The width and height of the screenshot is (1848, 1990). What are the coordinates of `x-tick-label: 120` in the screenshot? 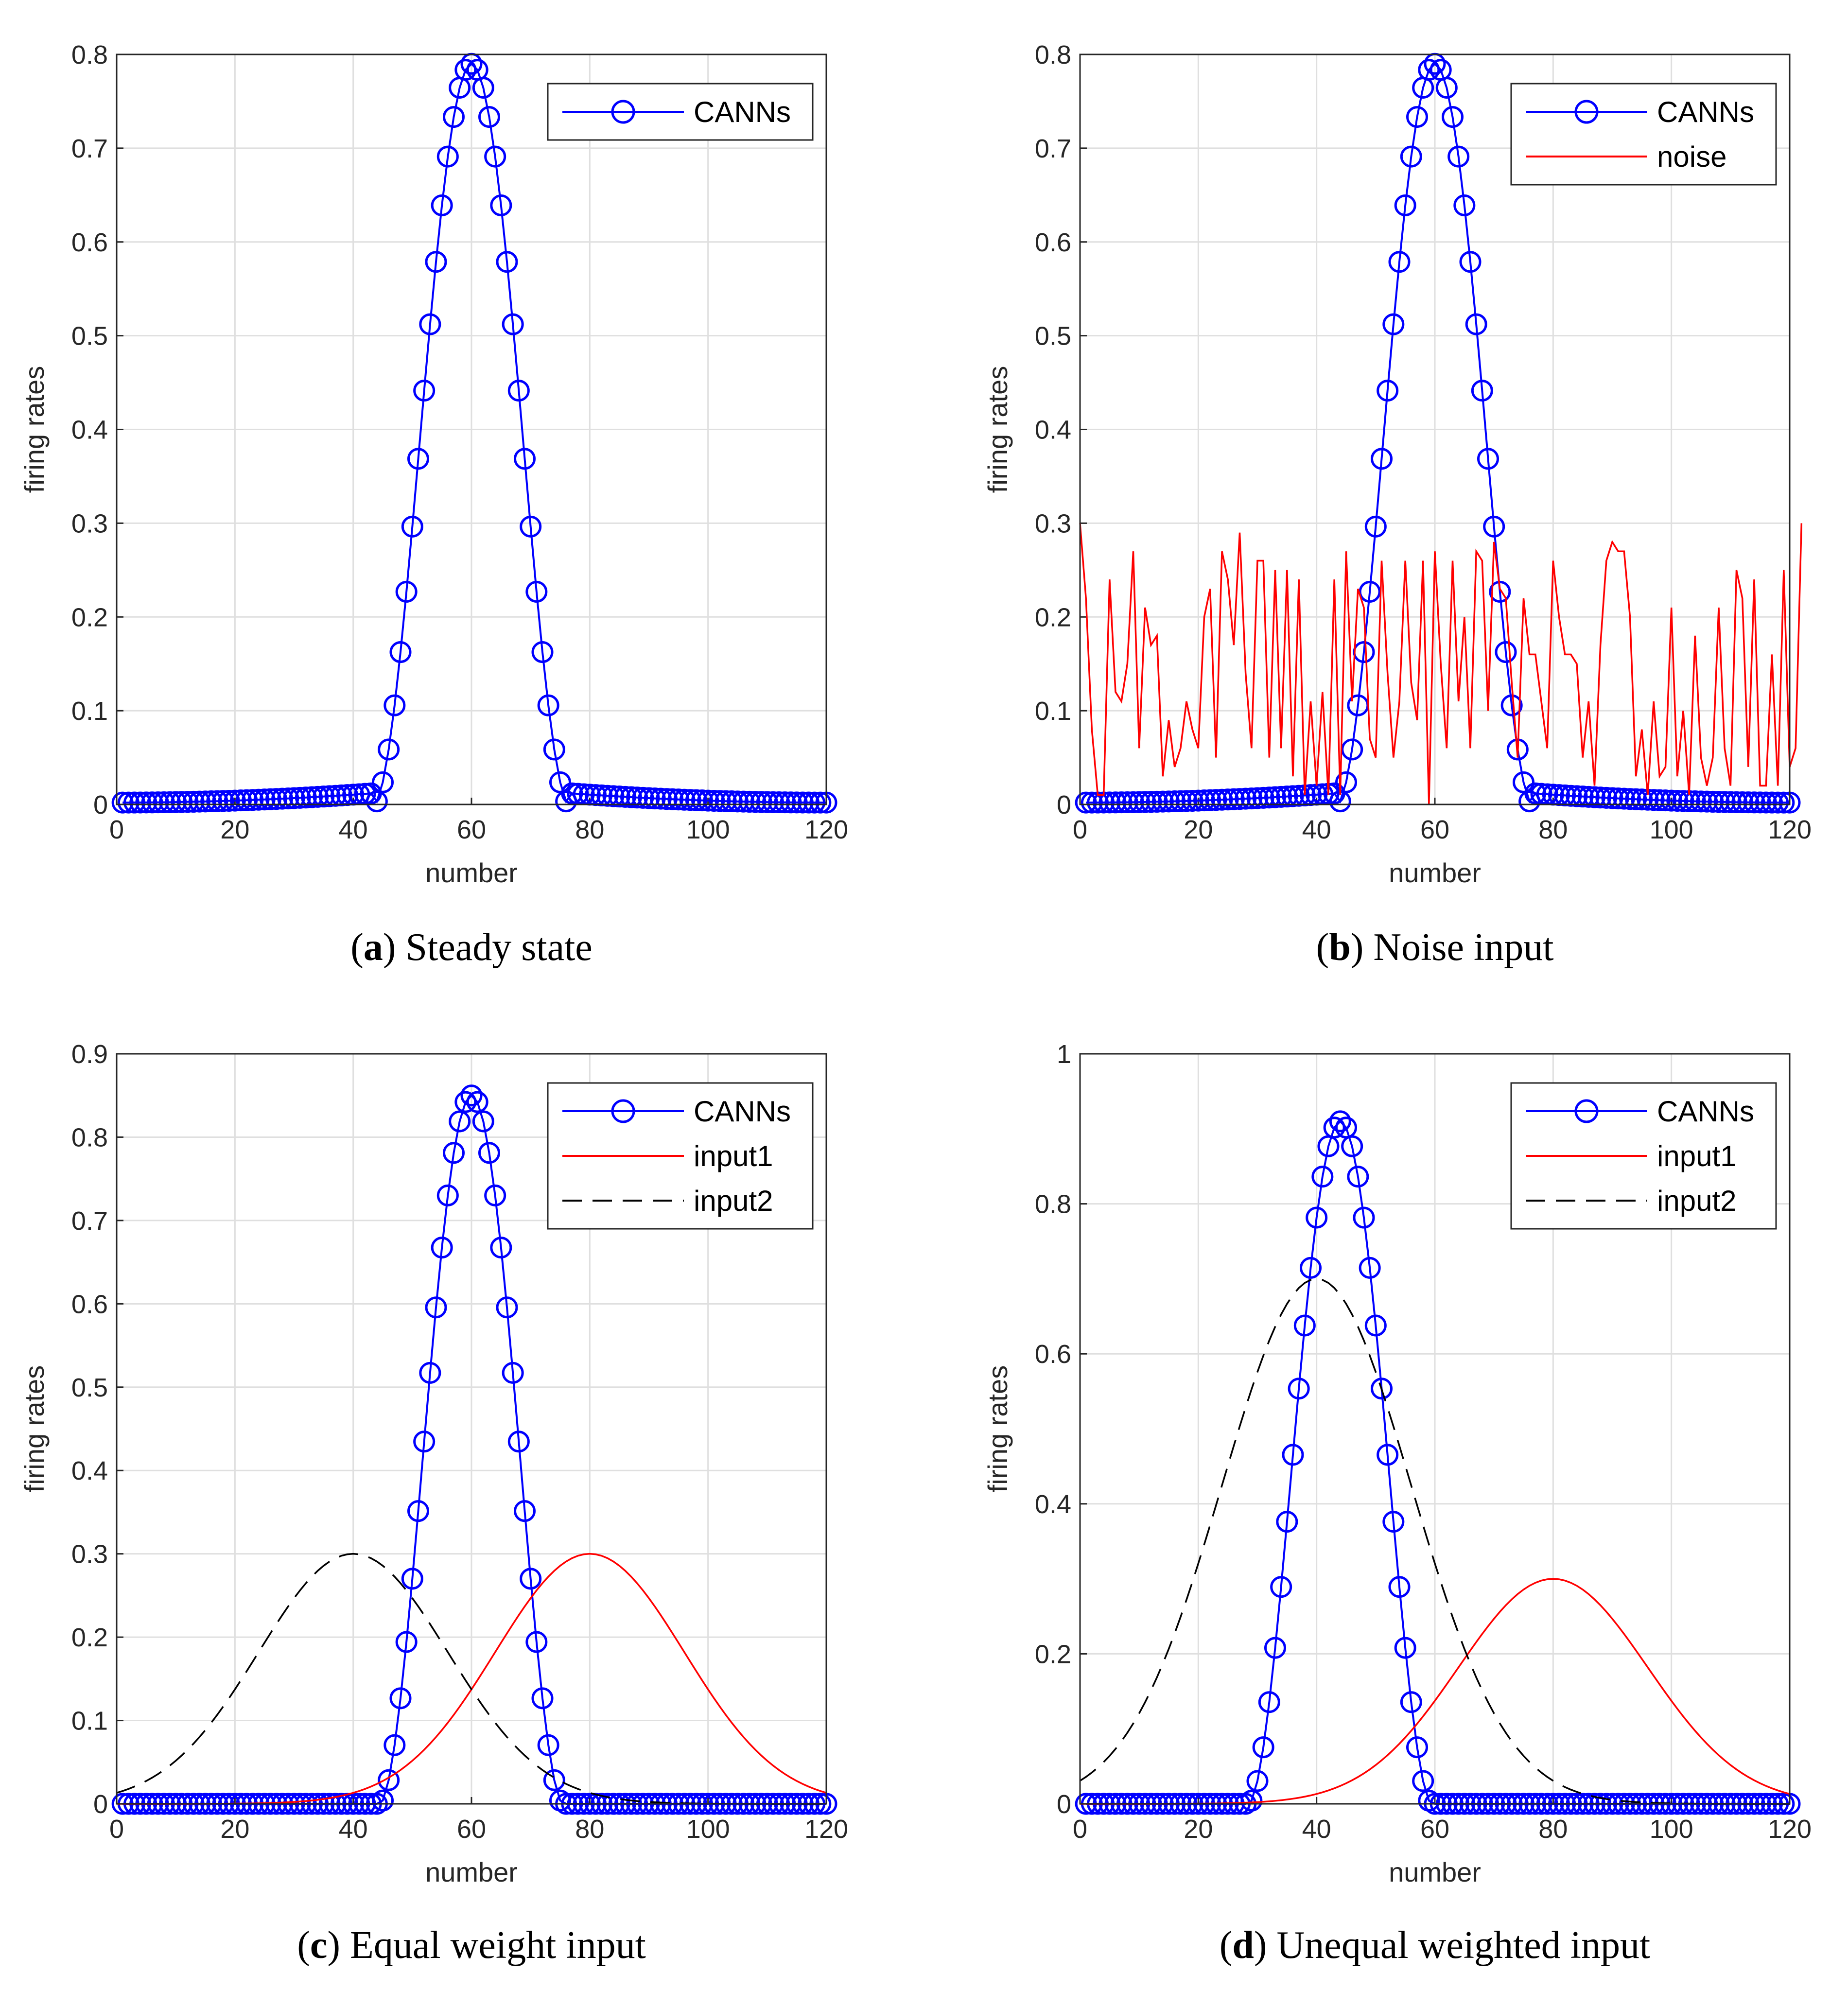 It's located at (1790, 829).